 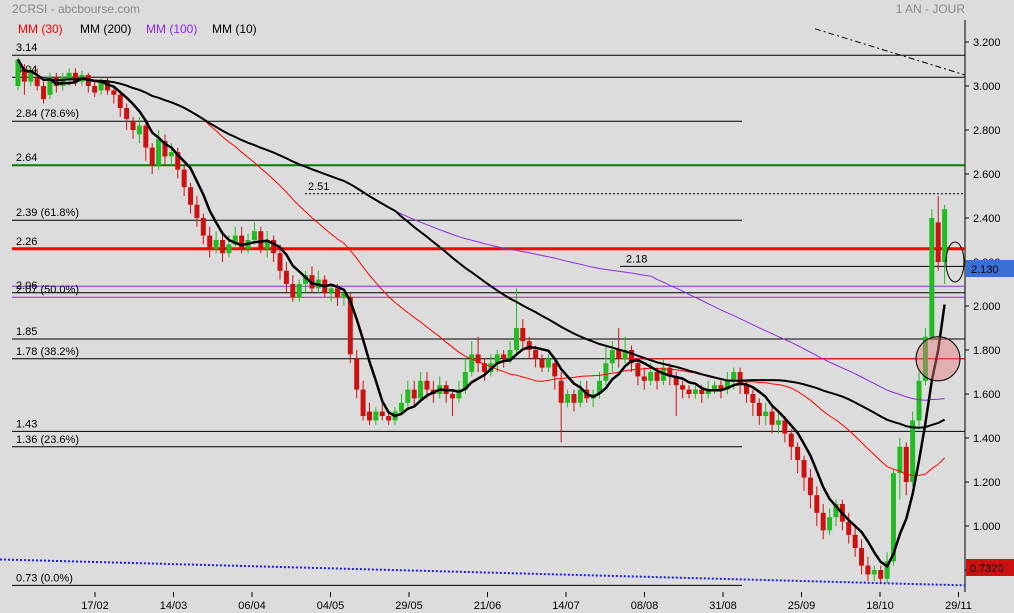 What do you see at coordinates (409, 606) in the screenshot?
I see `x-tick-label: 29/05` at bounding box center [409, 606].